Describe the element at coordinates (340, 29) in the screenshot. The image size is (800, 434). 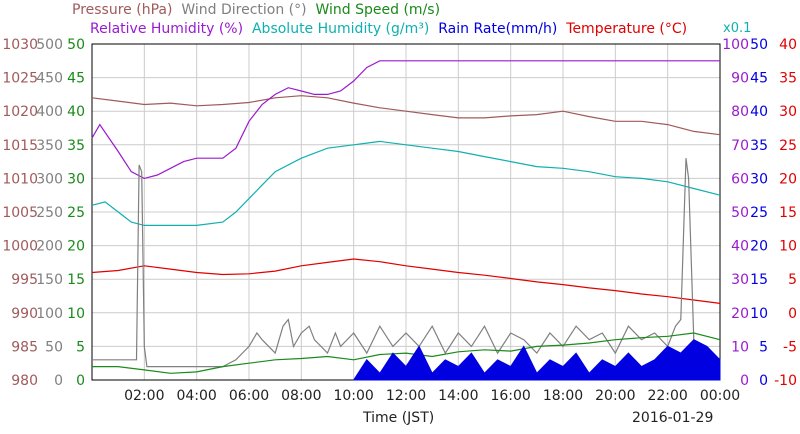
I see `legend-absolute-humidity: Absolute Humidity (g/m³)` at that location.